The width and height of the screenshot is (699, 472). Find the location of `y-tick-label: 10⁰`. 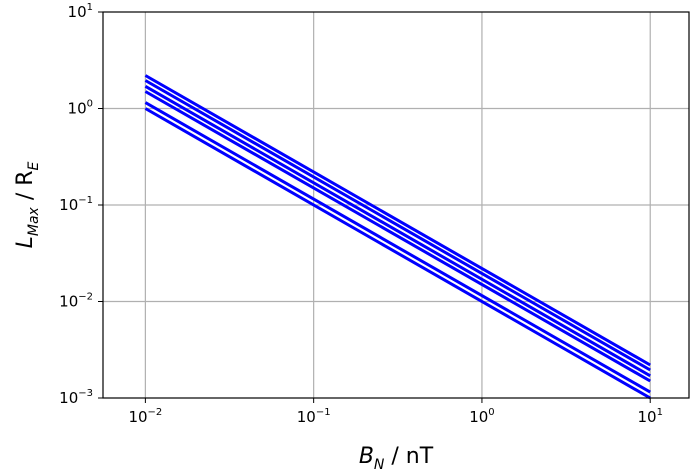

y-tick-label: 10⁰ is located at coordinates (80, 108).